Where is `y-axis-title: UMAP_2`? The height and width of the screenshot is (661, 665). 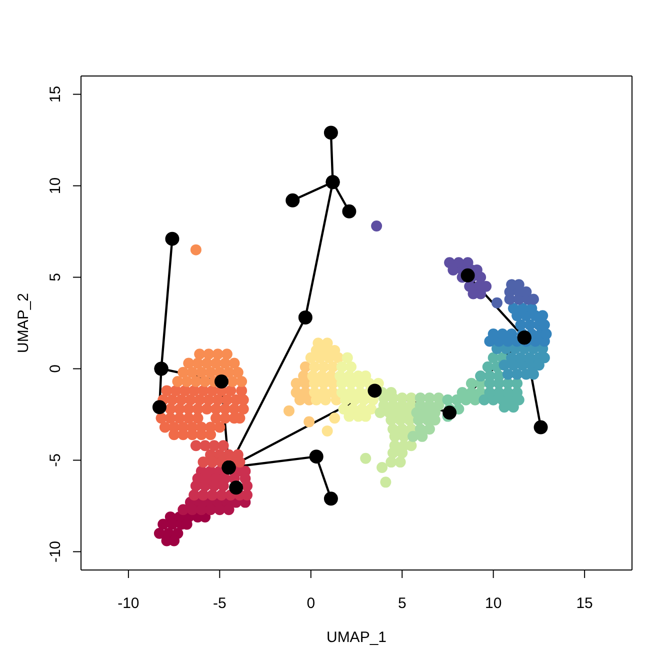 y-axis-title: UMAP_2 is located at coordinates (23, 323).